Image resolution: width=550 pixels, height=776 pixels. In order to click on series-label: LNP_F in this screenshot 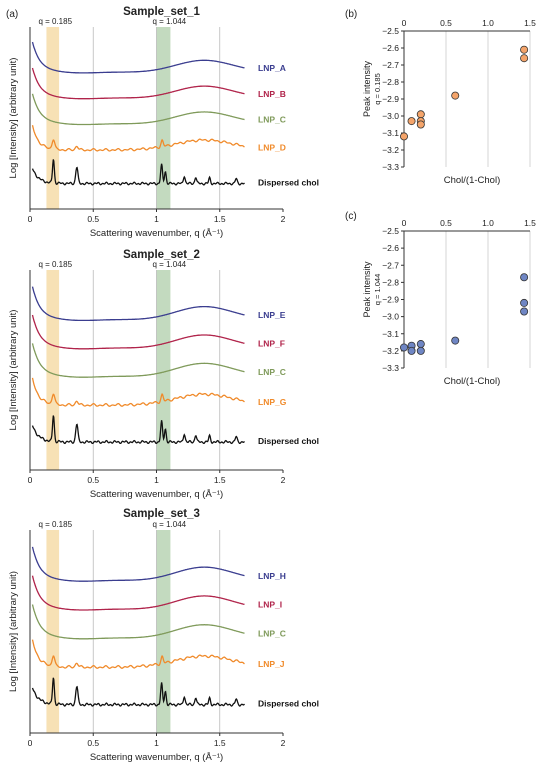, I will do `click(271, 343)`.